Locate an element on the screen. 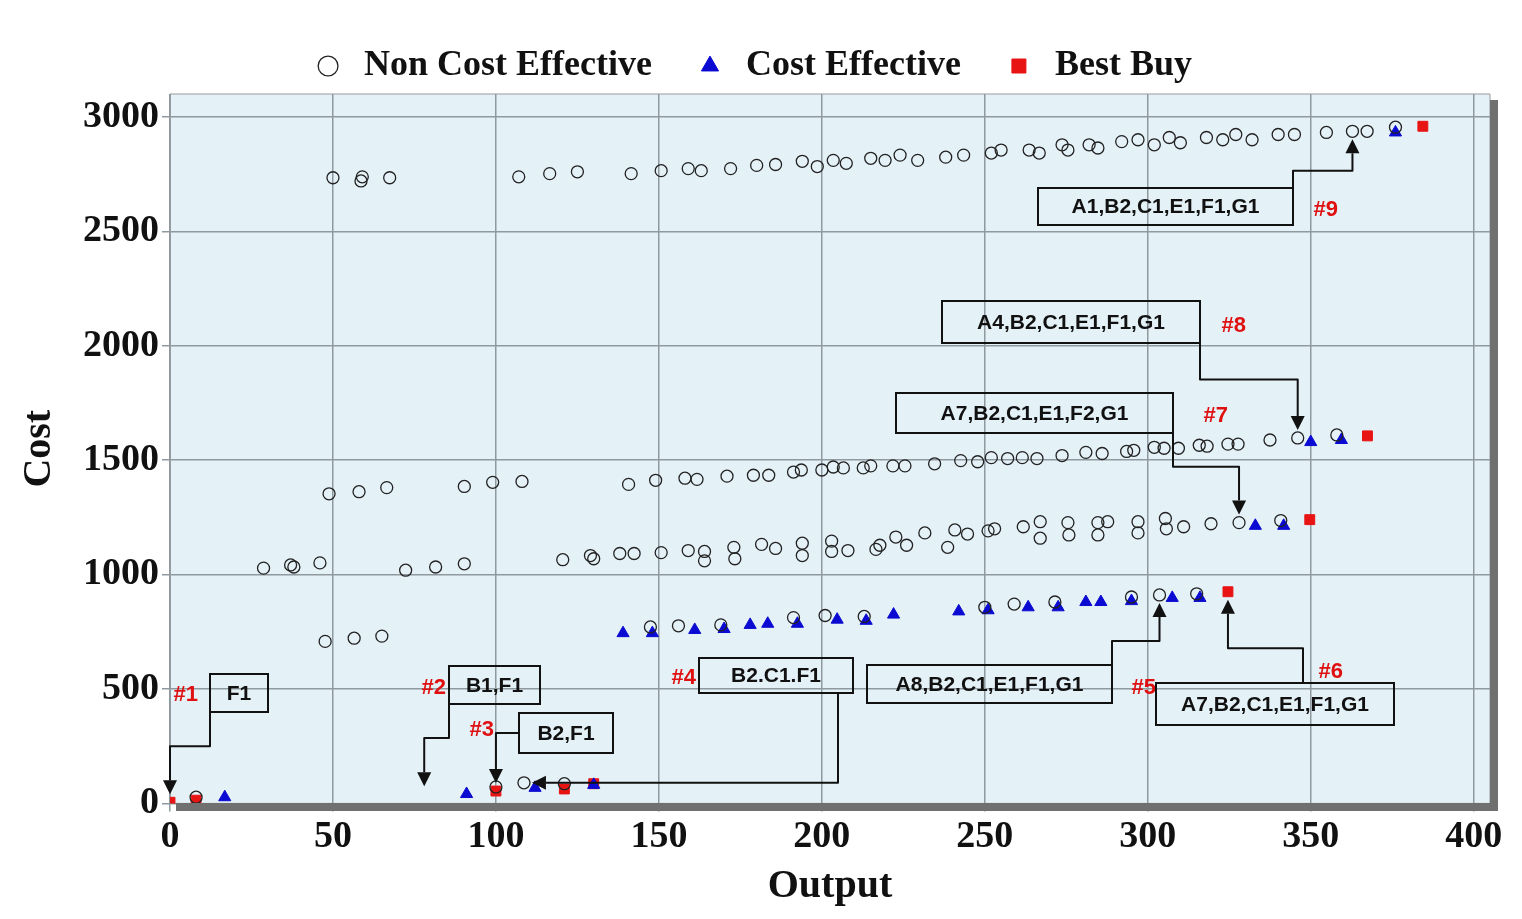  annotation: F1 is located at coordinates (239, 692).